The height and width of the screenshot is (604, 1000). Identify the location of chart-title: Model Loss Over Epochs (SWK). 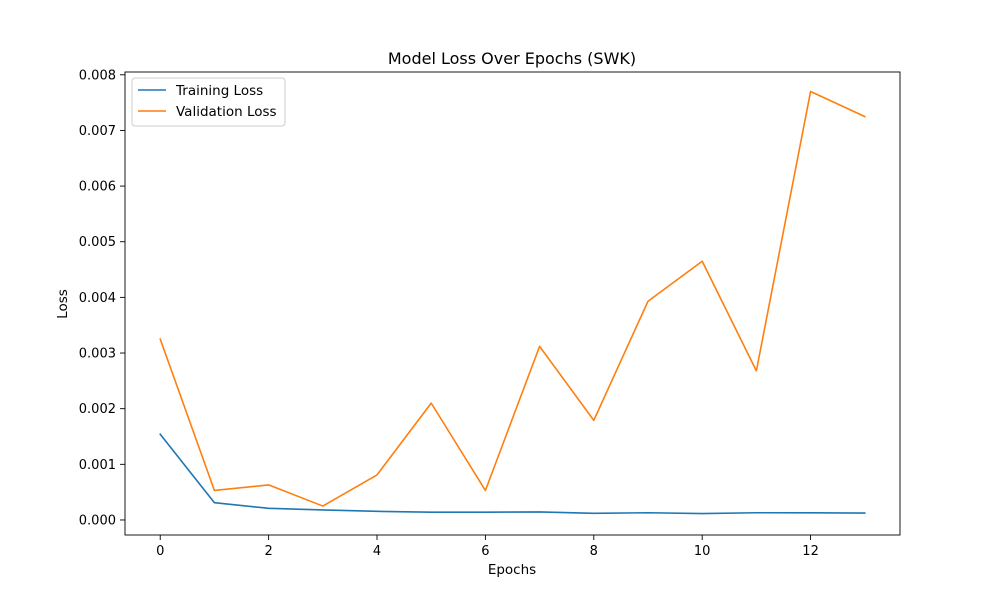
(512, 58).